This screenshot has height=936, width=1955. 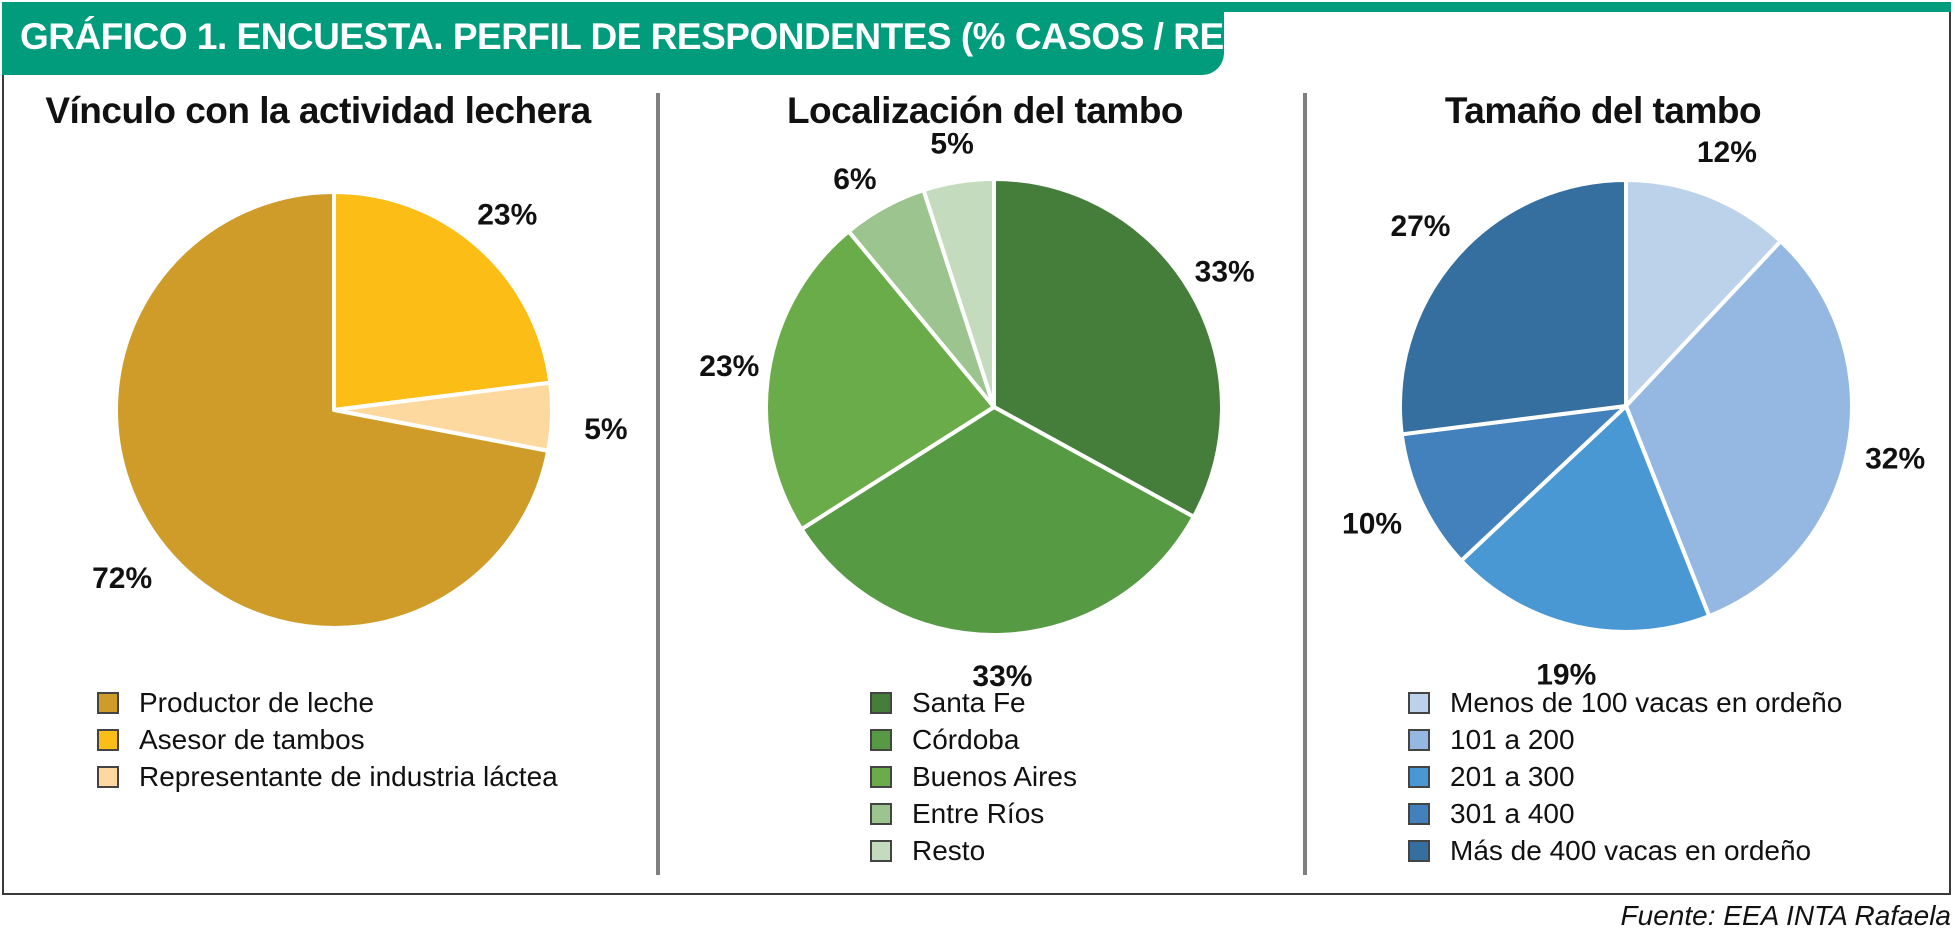 What do you see at coordinates (507, 214) in the screenshot?
I see `data-label-0-1: 23%` at bounding box center [507, 214].